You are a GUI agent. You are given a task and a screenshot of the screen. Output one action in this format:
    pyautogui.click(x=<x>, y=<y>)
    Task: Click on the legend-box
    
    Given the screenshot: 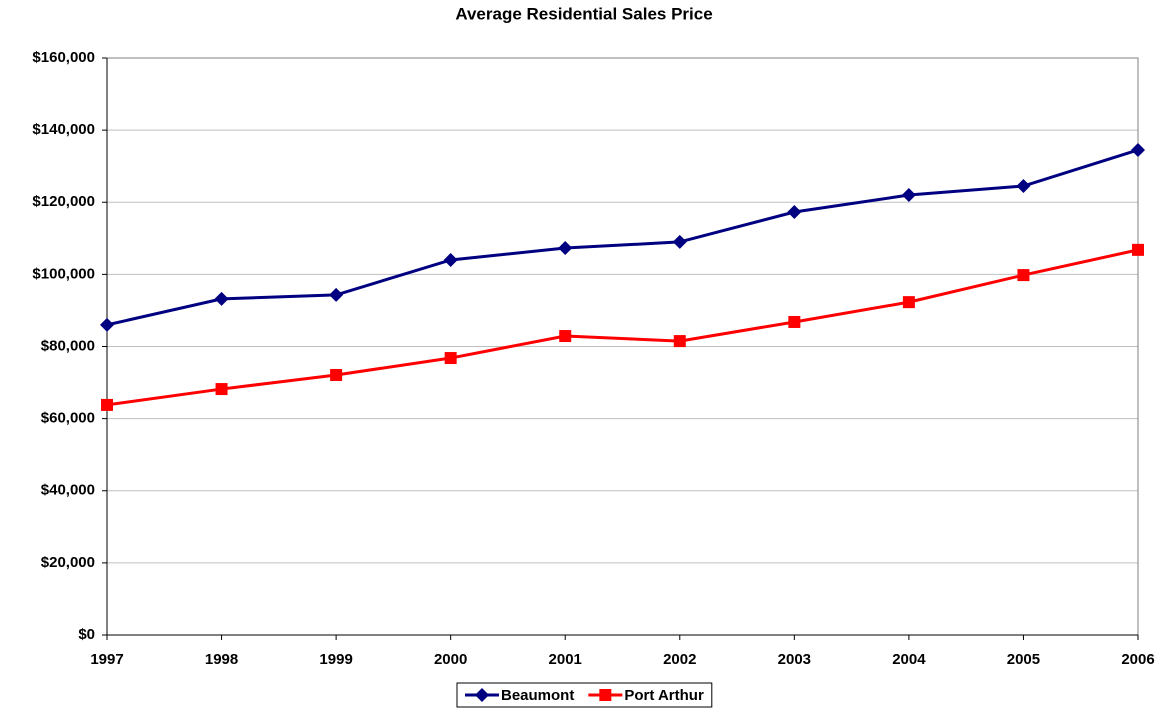 What is the action you would take?
    pyautogui.click(x=584, y=695)
    